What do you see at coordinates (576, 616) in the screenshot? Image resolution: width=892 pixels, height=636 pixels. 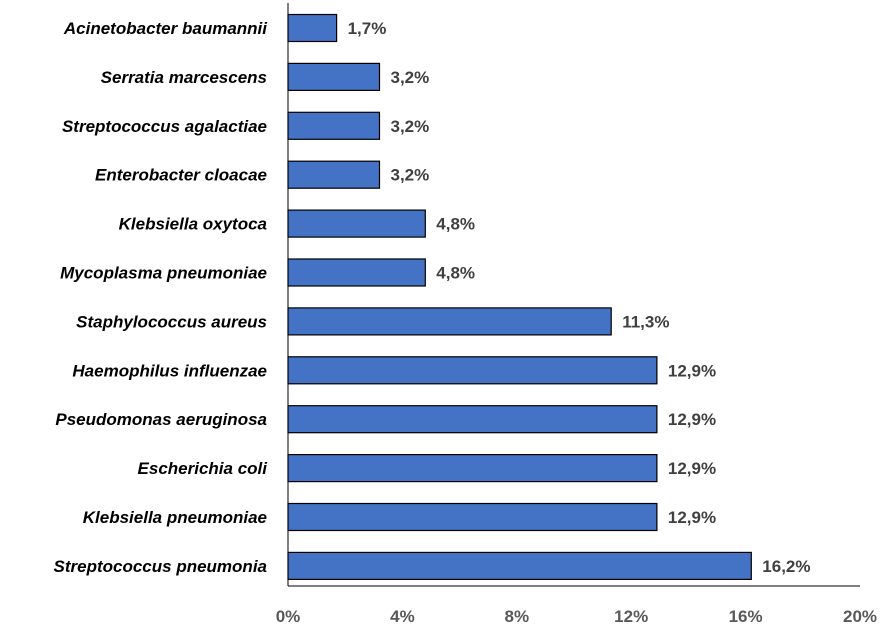 I see `tick-labels-layer: 0% 4% 8% 12% 16% 20%` at bounding box center [576, 616].